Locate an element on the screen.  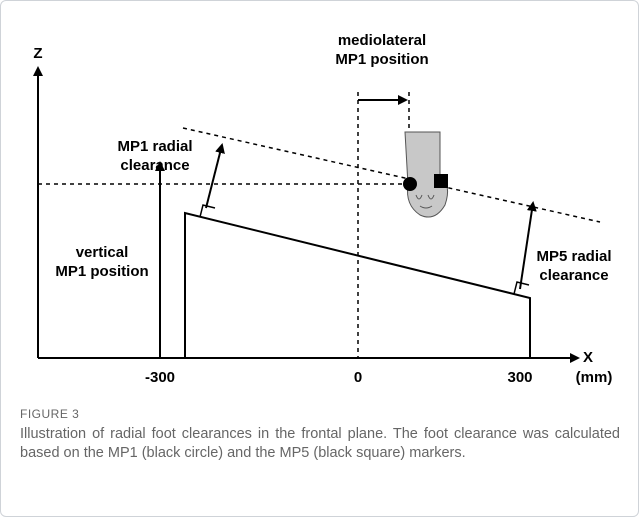
z-label: Z is located at coordinates (37, 53).